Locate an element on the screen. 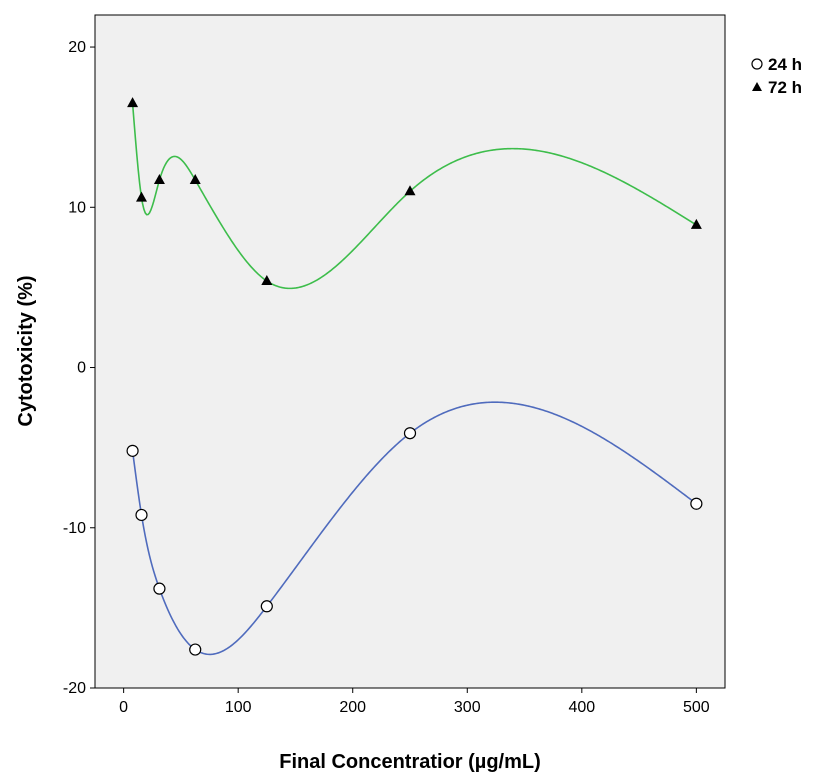 The image size is (821, 776). x-tick-label: 100 is located at coordinates (238, 707).